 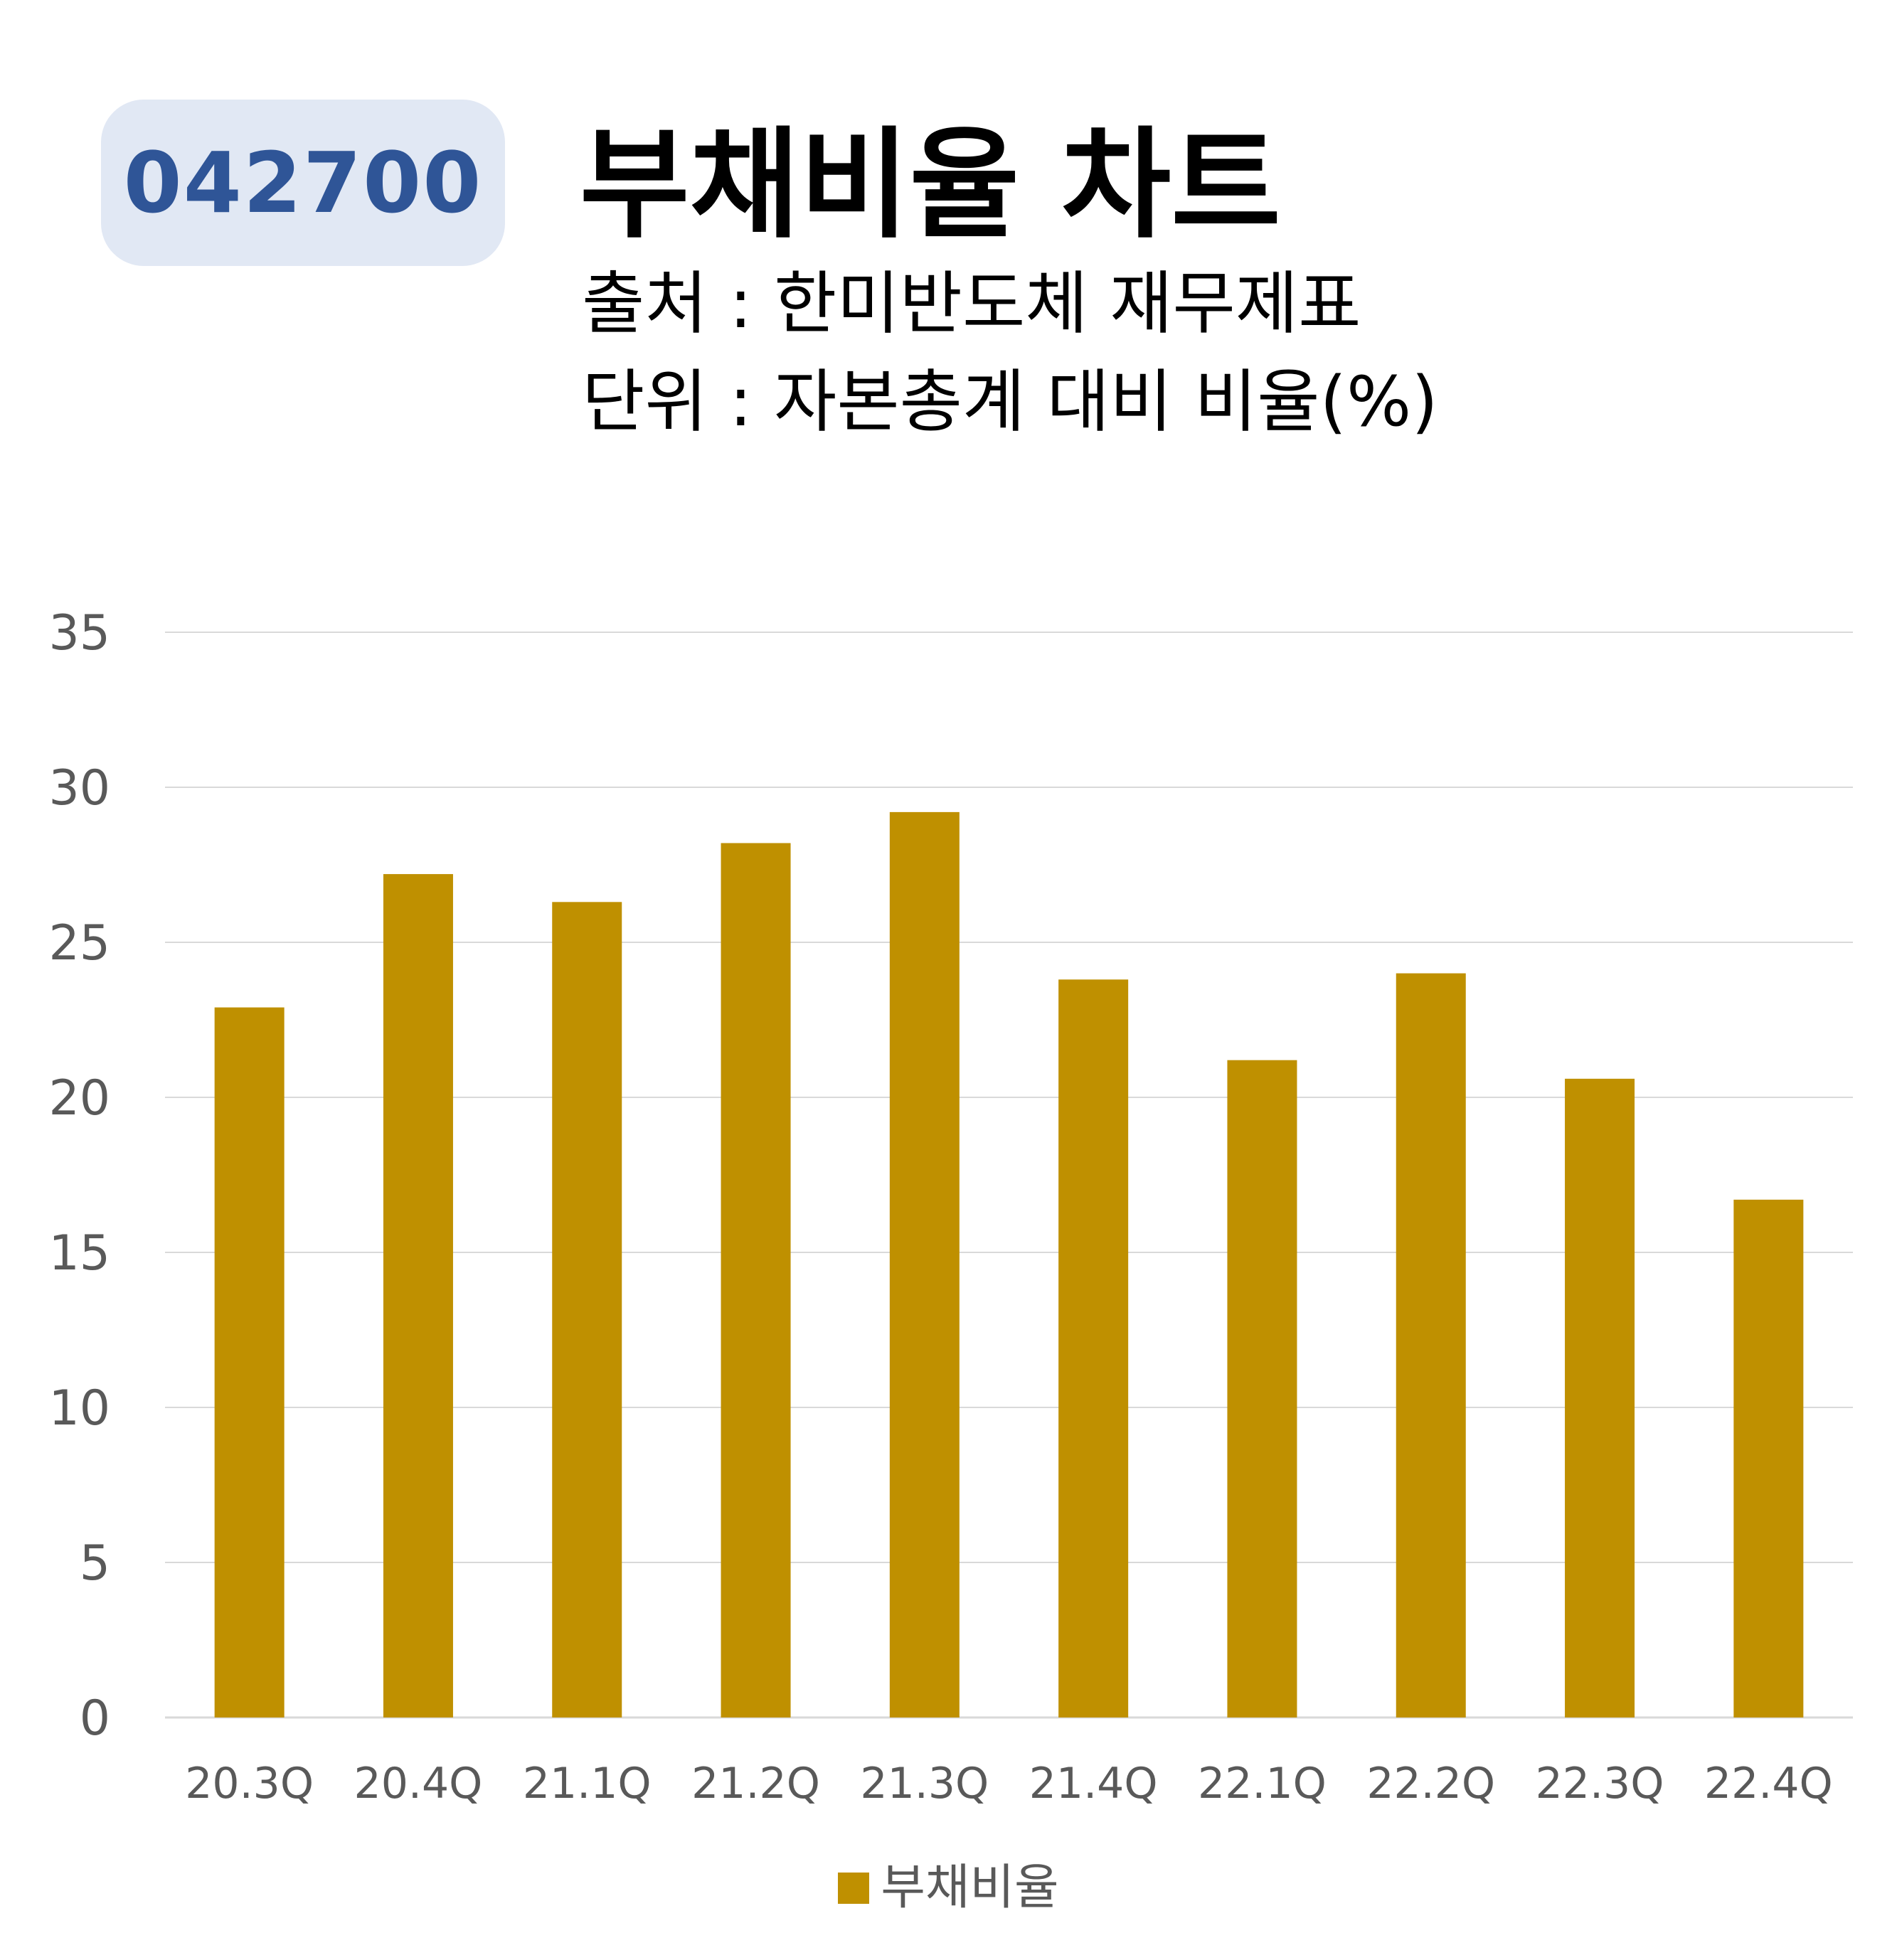 I want to click on chart-title: 부채비율 차트, so click(x=931, y=185).